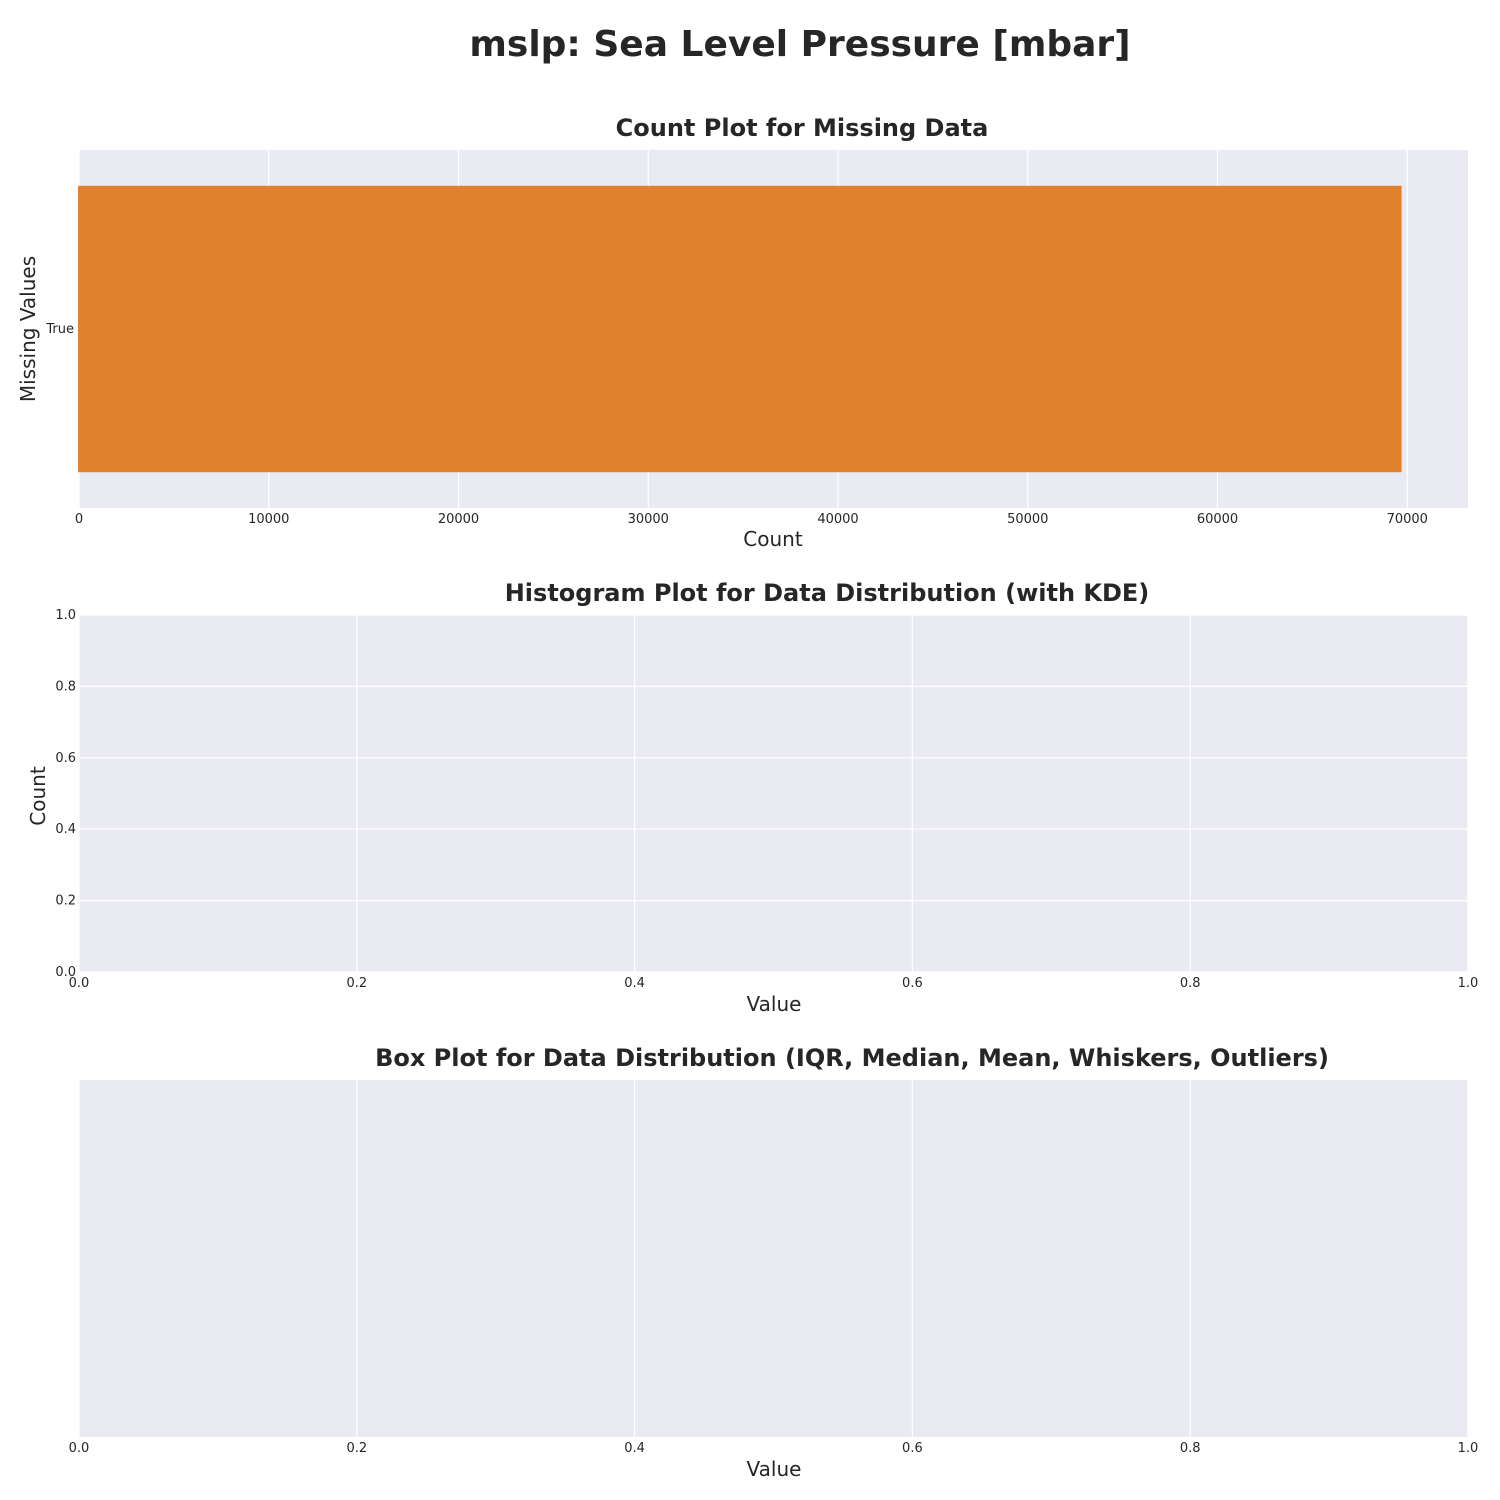 The width and height of the screenshot is (1500, 1500). I want to click on histogram-y-tick-label: 0.2, so click(65, 901).